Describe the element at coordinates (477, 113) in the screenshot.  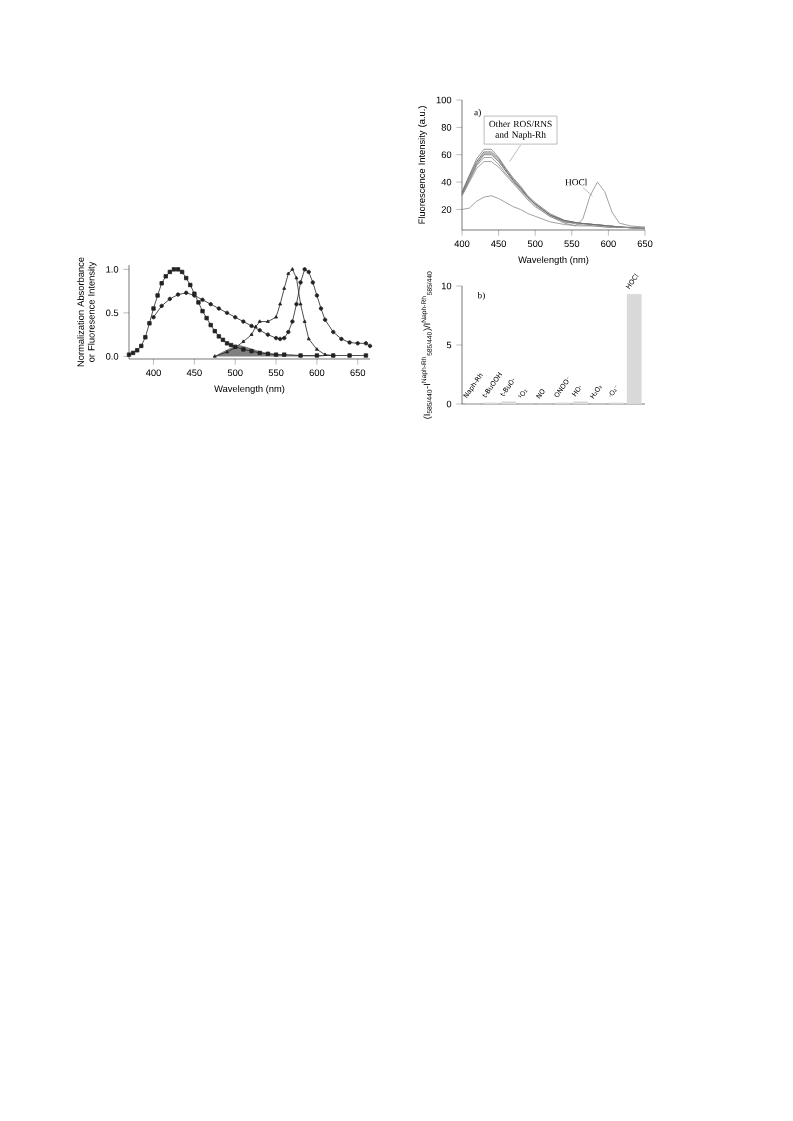
I see `annotation: a)` at that location.